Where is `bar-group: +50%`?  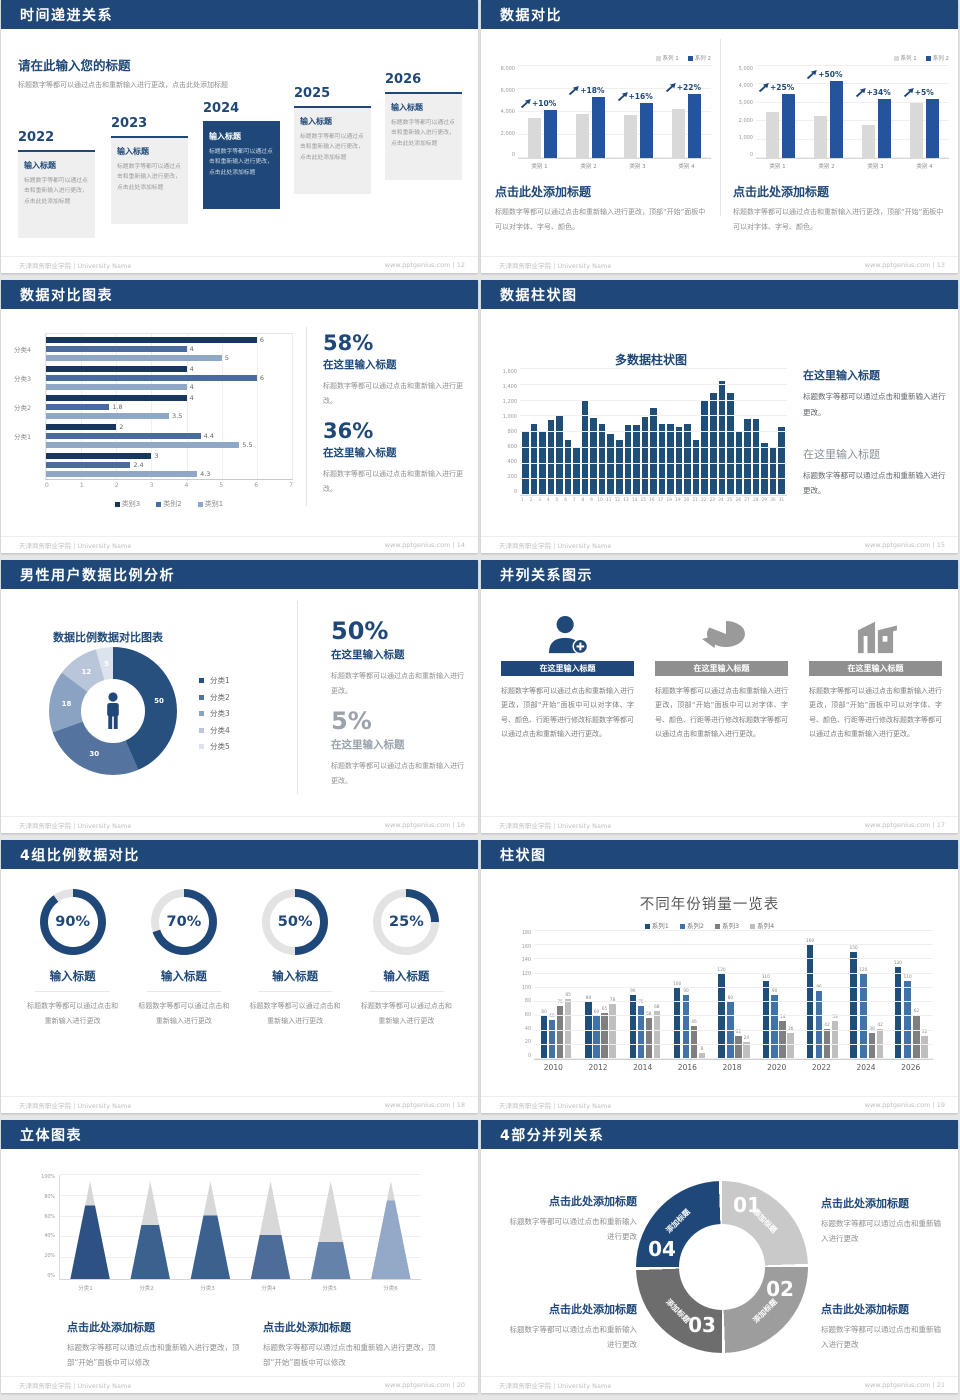 bar-group: +50% is located at coordinates (828, 112).